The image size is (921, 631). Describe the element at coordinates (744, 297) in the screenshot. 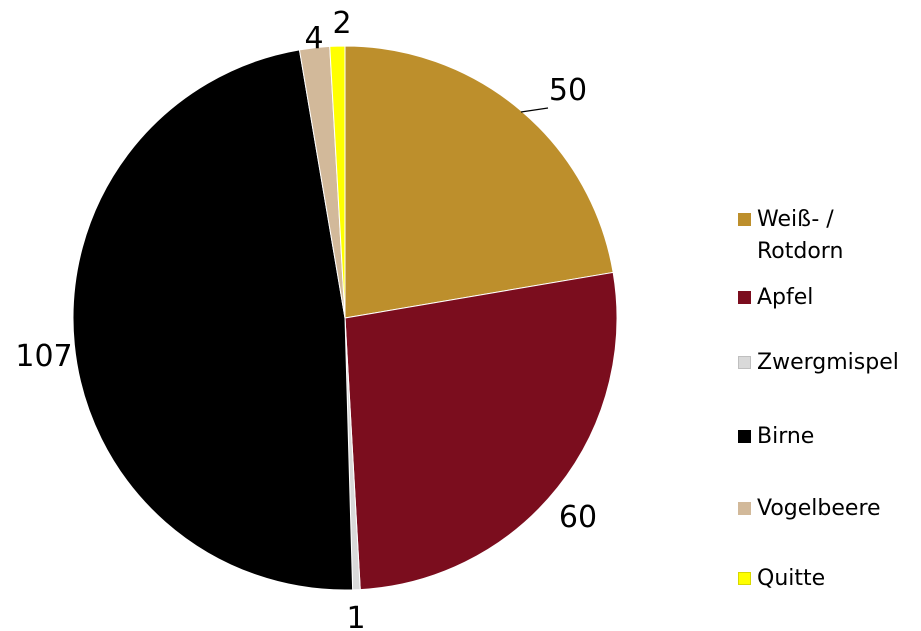

I see `legend-swatch-apfel` at that location.